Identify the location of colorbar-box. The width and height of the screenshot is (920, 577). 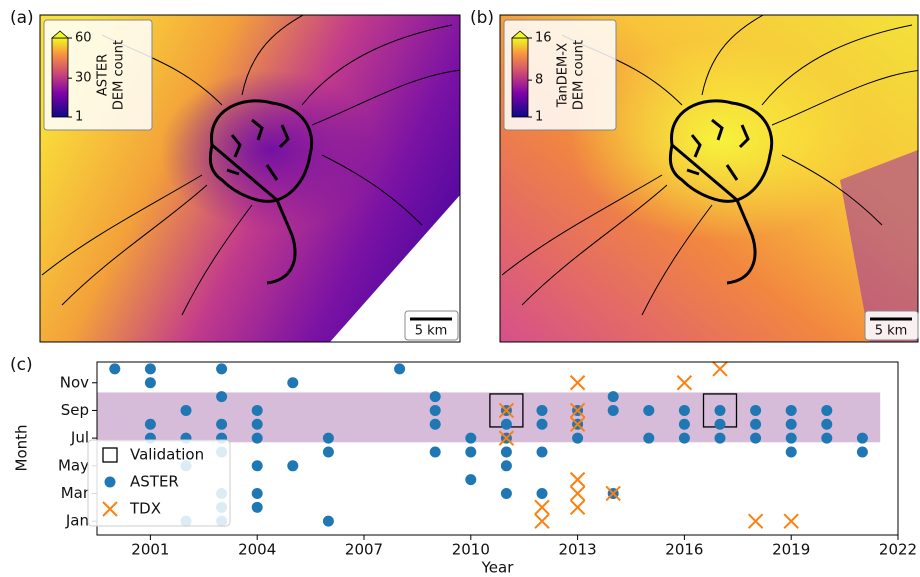
(560, 75).